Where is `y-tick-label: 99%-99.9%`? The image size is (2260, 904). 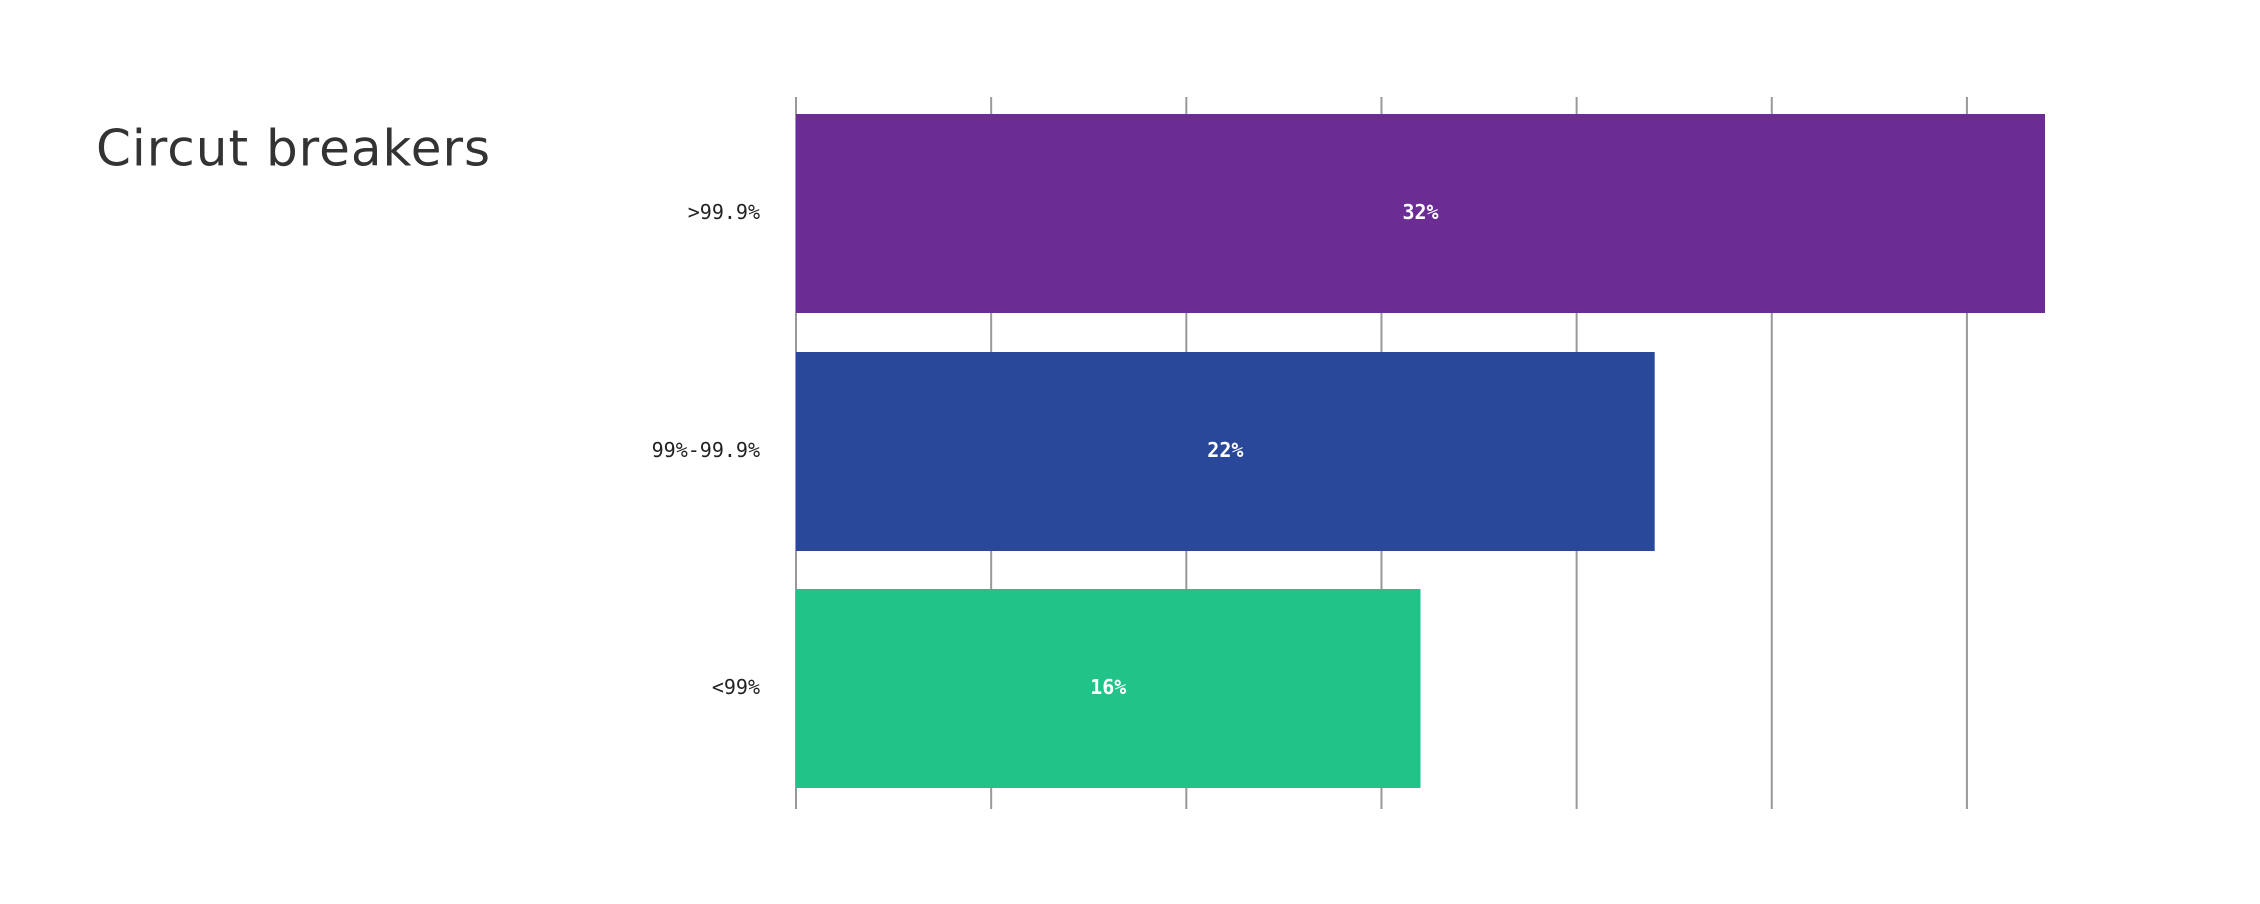 y-tick-label: 99%-99.9% is located at coordinates (706, 450).